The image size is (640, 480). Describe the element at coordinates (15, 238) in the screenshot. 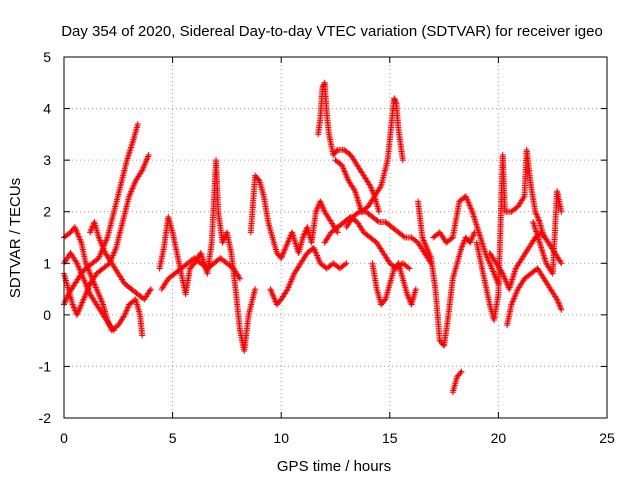

I see `y-axis-title: SDTVAR / TECUs` at that location.